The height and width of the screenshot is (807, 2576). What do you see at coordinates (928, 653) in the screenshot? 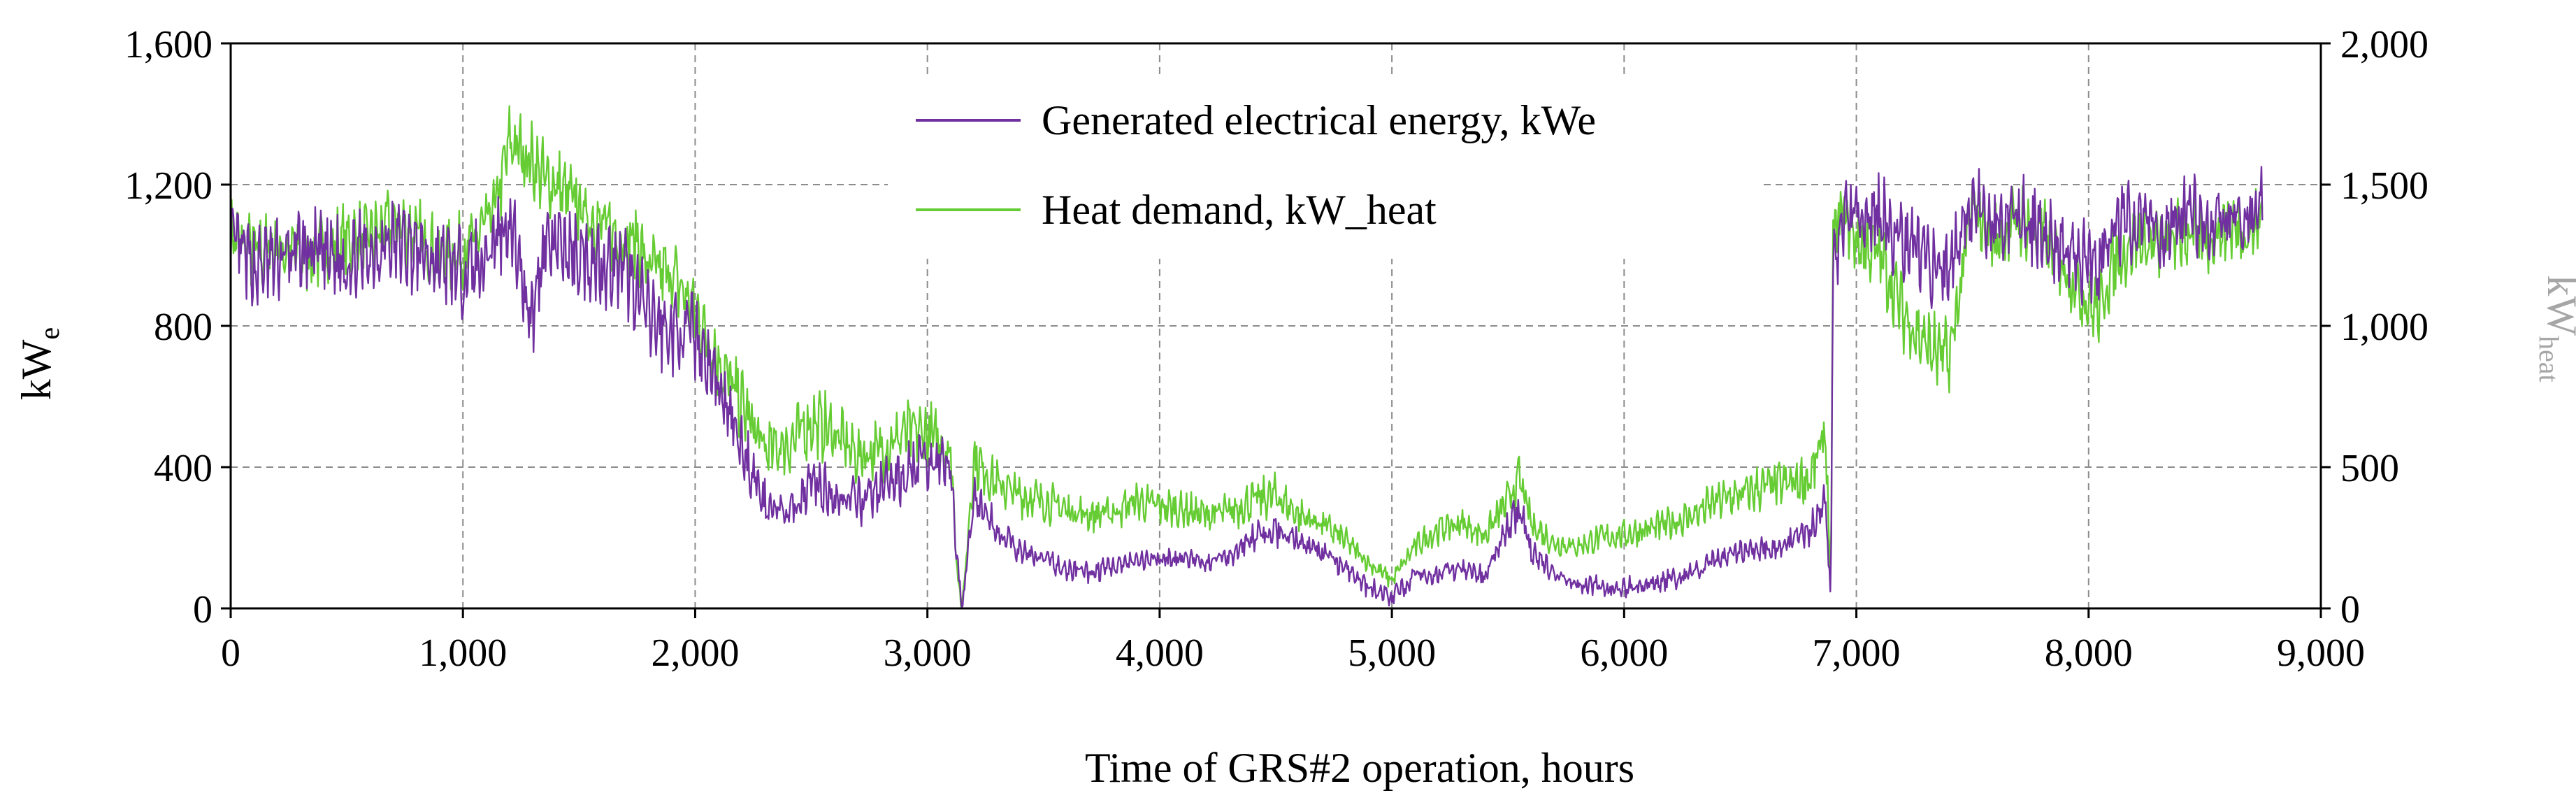
I see `x-tick-label: 3,000` at bounding box center [928, 653].